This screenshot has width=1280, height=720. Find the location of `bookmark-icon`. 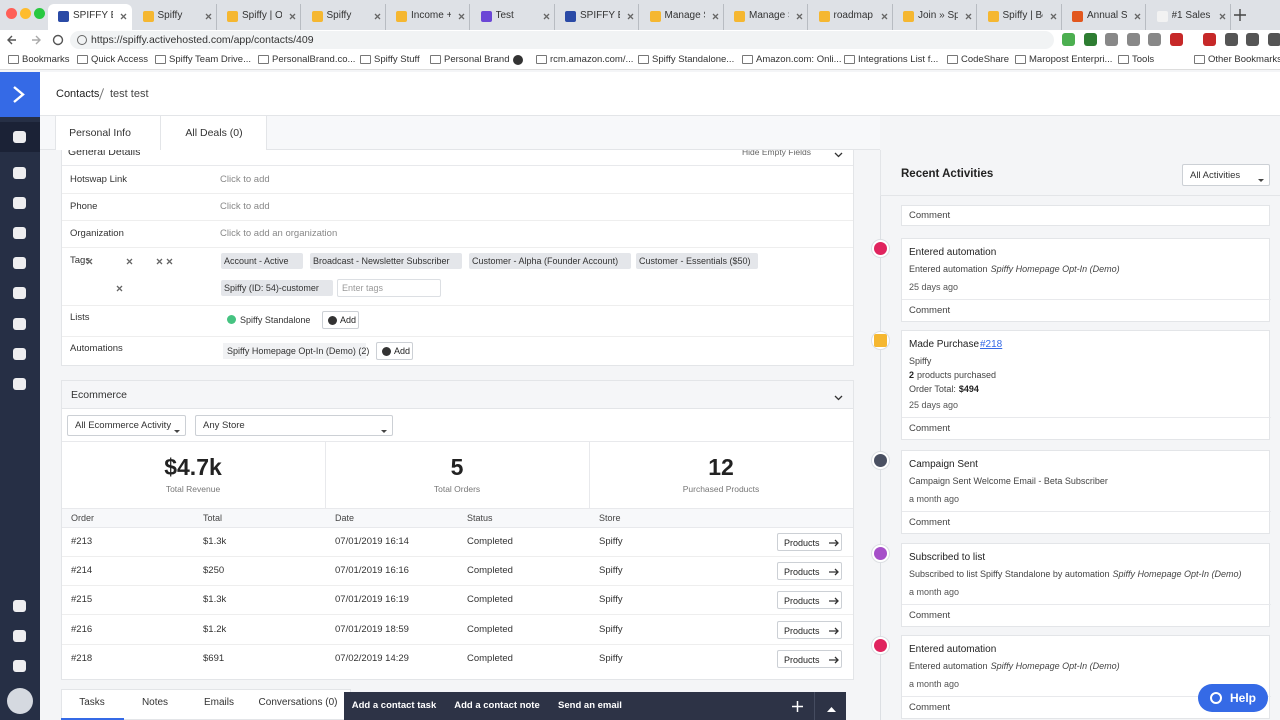

bookmark-icon is located at coordinates (518, 60).